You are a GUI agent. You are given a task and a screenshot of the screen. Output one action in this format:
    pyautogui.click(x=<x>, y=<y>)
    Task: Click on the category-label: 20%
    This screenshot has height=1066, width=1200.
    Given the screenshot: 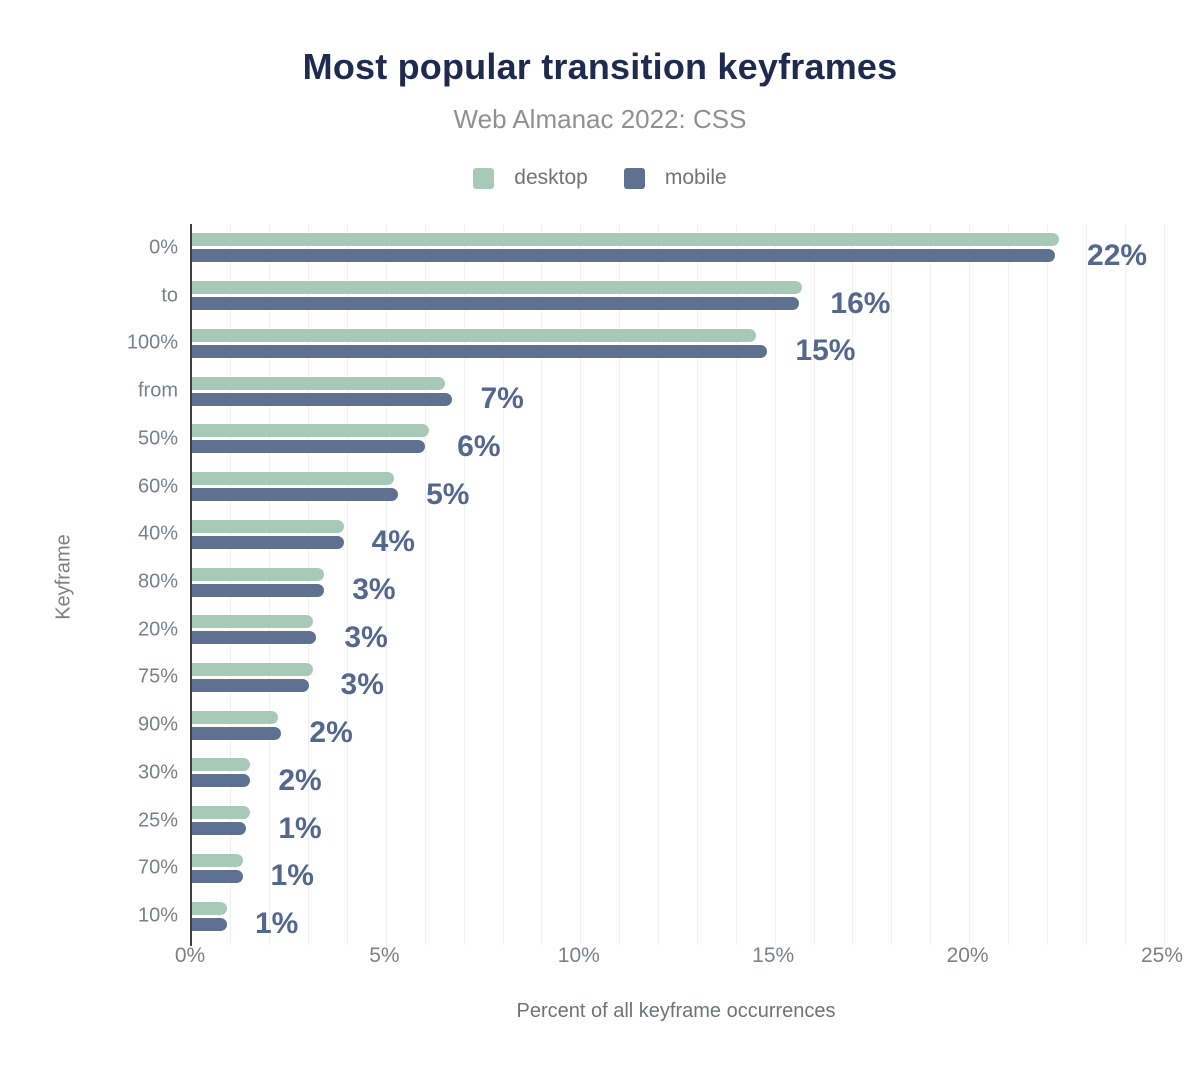 What is the action you would take?
    pyautogui.click(x=157, y=629)
    